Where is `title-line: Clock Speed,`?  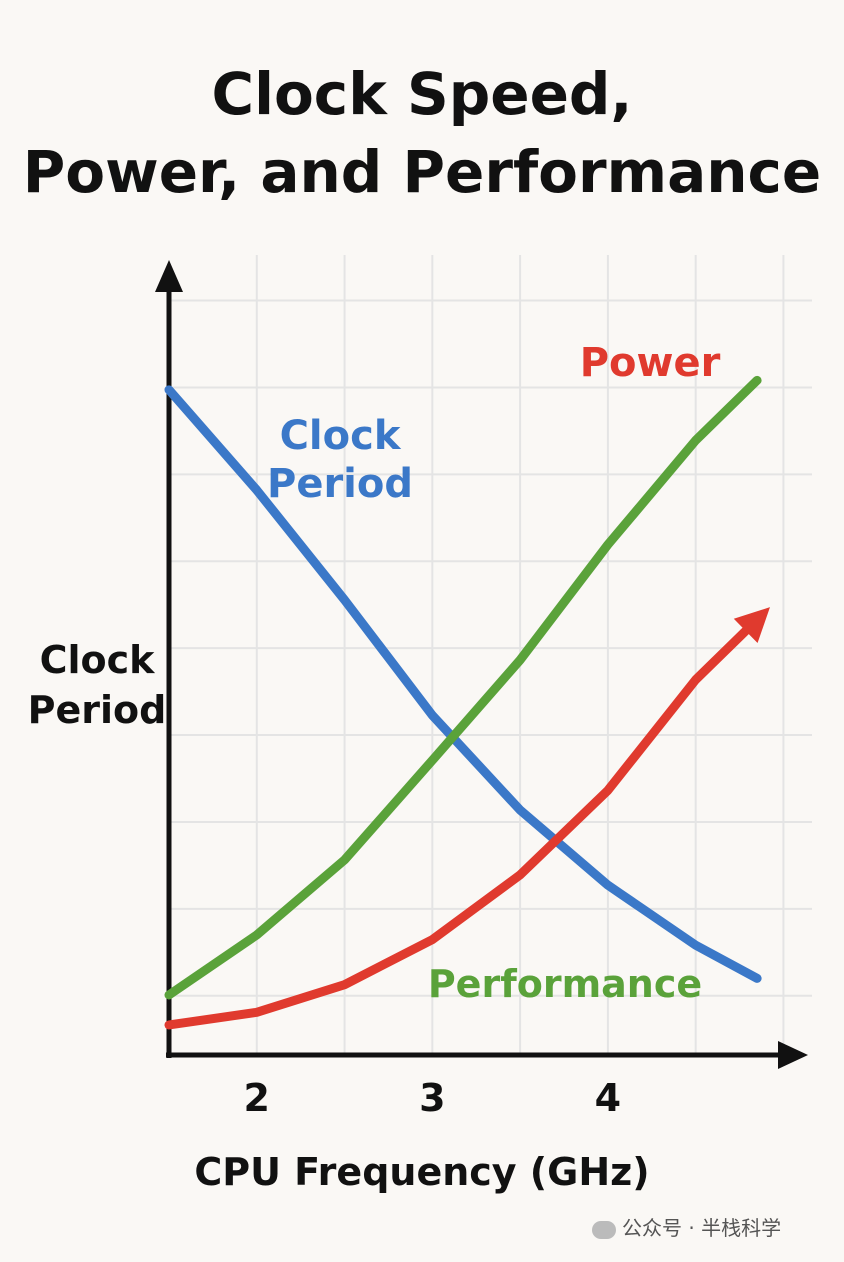
title-line: Clock Speed, is located at coordinates (422, 94).